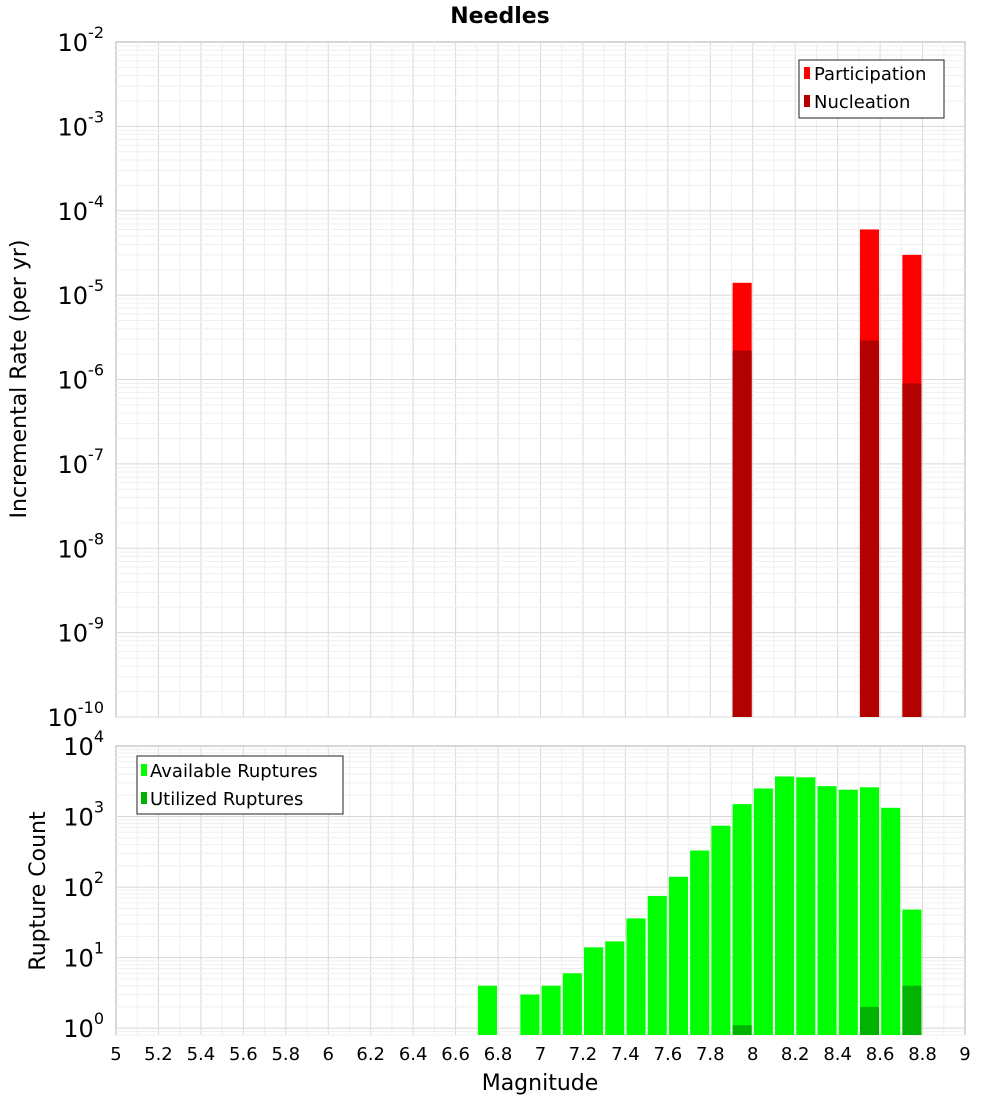 This screenshot has width=1000, height=1100. I want to click on count-y-tick-label: 10², so click(83, 885).